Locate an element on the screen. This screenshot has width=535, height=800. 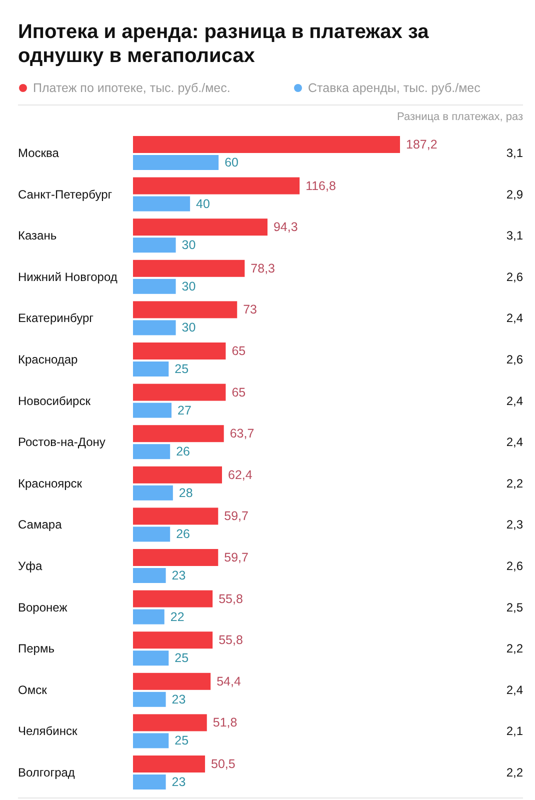
y-tick-label: Казань is located at coordinates (37, 235).